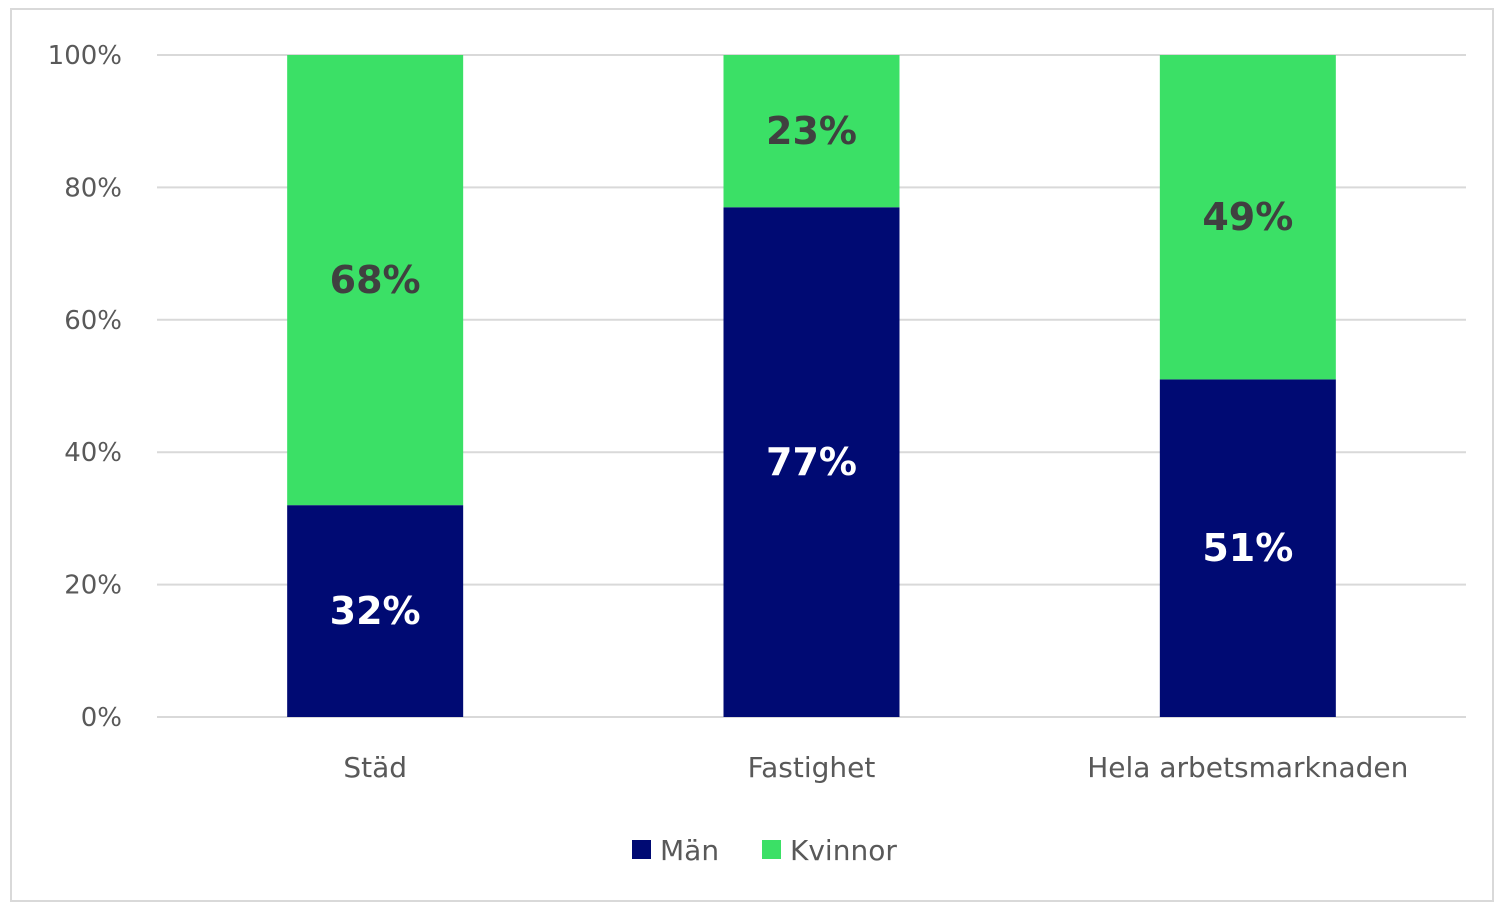 The width and height of the screenshot is (1496, 904). What do you see at coordinates (689, 850) in the screenshot?
I see `legend-label: Män` at bounding box center [689, 850].